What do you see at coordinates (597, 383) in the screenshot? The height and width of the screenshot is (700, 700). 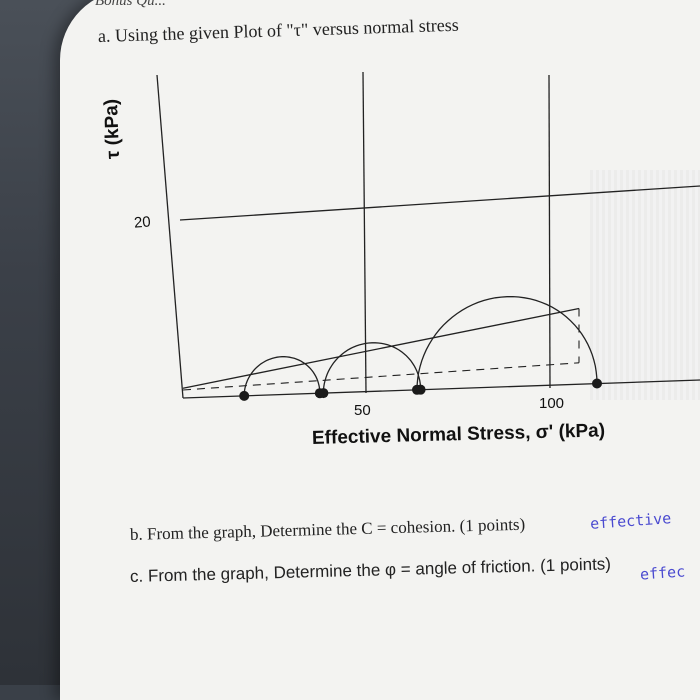 I see `stress-point-3-sigma1` at bounding box center [597, 383].